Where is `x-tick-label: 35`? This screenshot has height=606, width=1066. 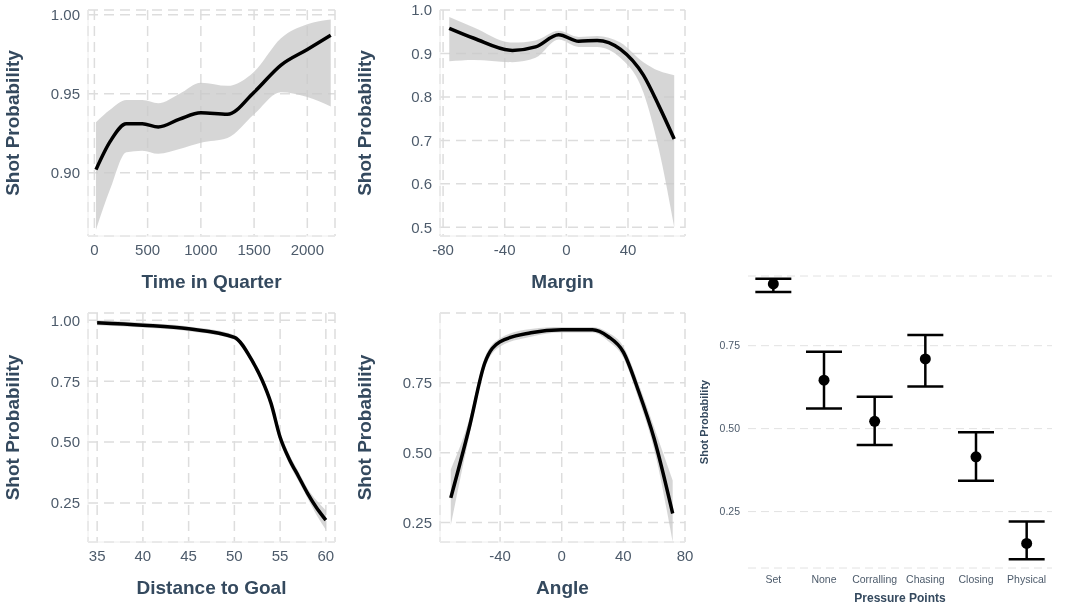
x-tick-label: 35 is located at coordinates (97, 555).